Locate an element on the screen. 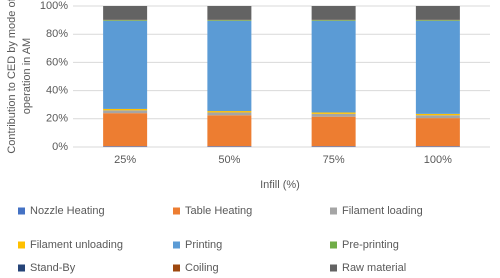 The width and height of the screenshot is (500, 278). x-tick-label: 75% is located at coordinates (334, 160).